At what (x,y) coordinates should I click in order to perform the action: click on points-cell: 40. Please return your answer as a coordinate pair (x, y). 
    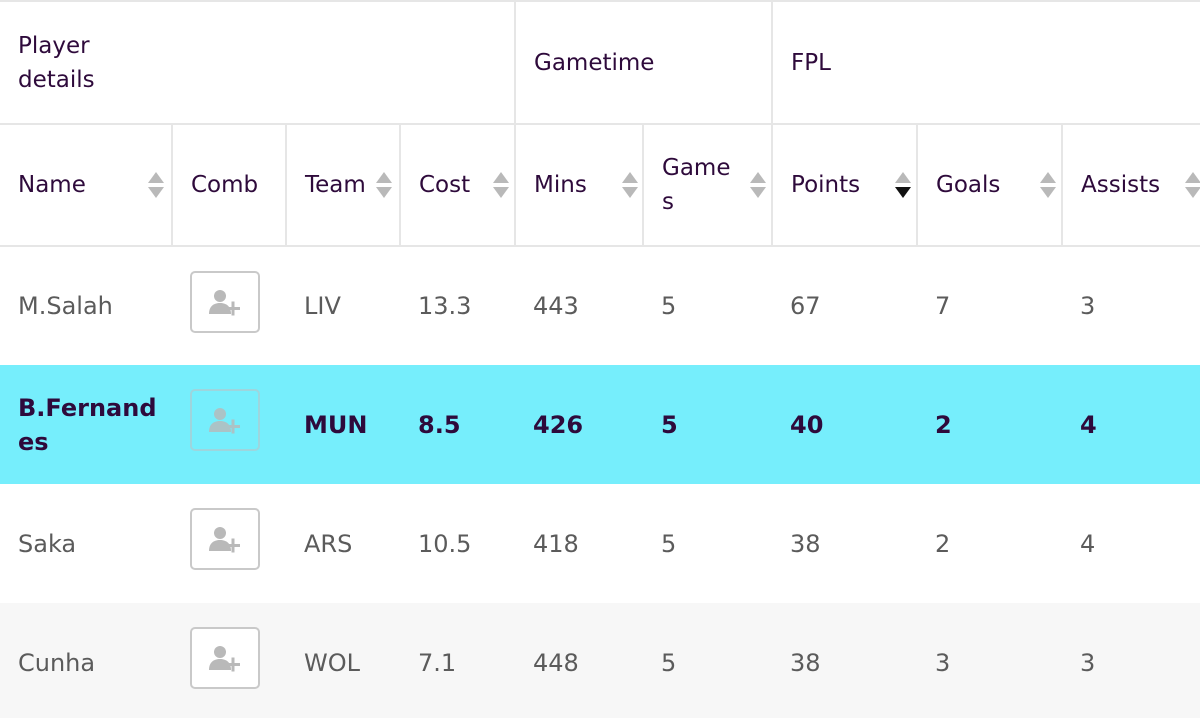
    Looking at the image, I should click on (845, 424).